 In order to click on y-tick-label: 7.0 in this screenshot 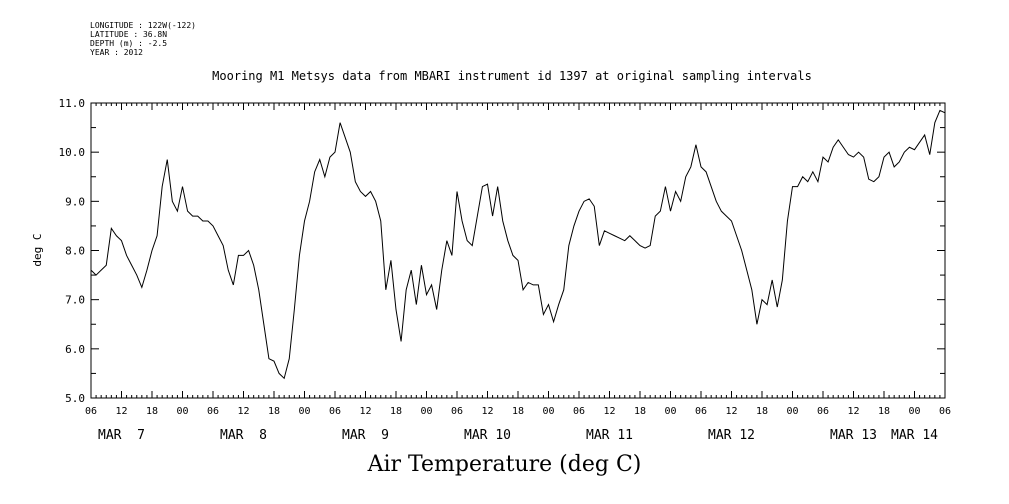, I will do `click(75, 300)`.